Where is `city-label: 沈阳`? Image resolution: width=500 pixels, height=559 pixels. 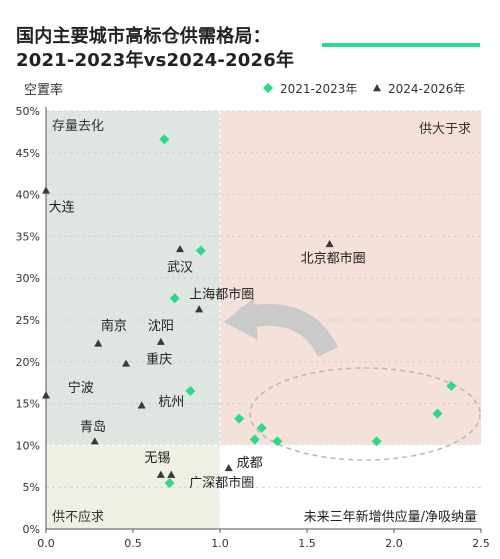
city-label: 沈阳 is located at coordinates (161, 326).